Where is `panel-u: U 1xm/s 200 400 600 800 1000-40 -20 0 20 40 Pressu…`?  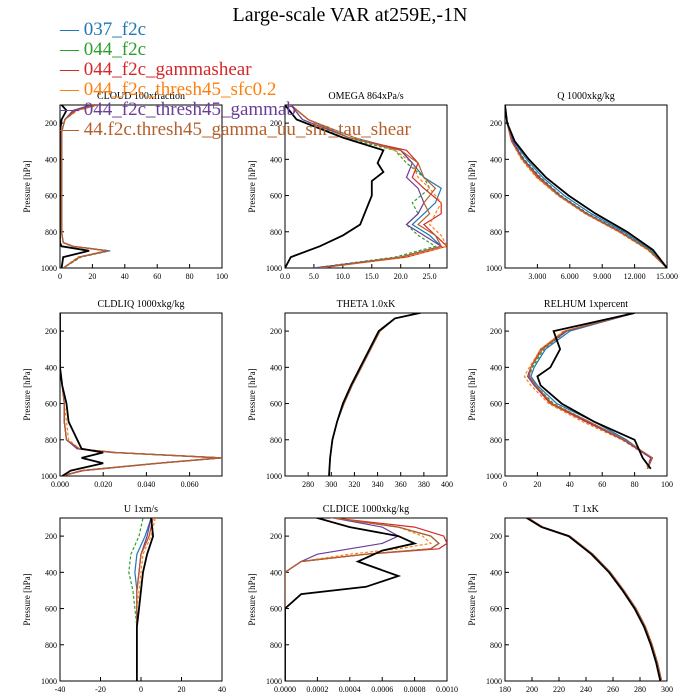
panel-u: U 1xm/s 200 400 600 800 1000-40 -20 0 20 40 Pressu… is located at coordinates (124, 599).